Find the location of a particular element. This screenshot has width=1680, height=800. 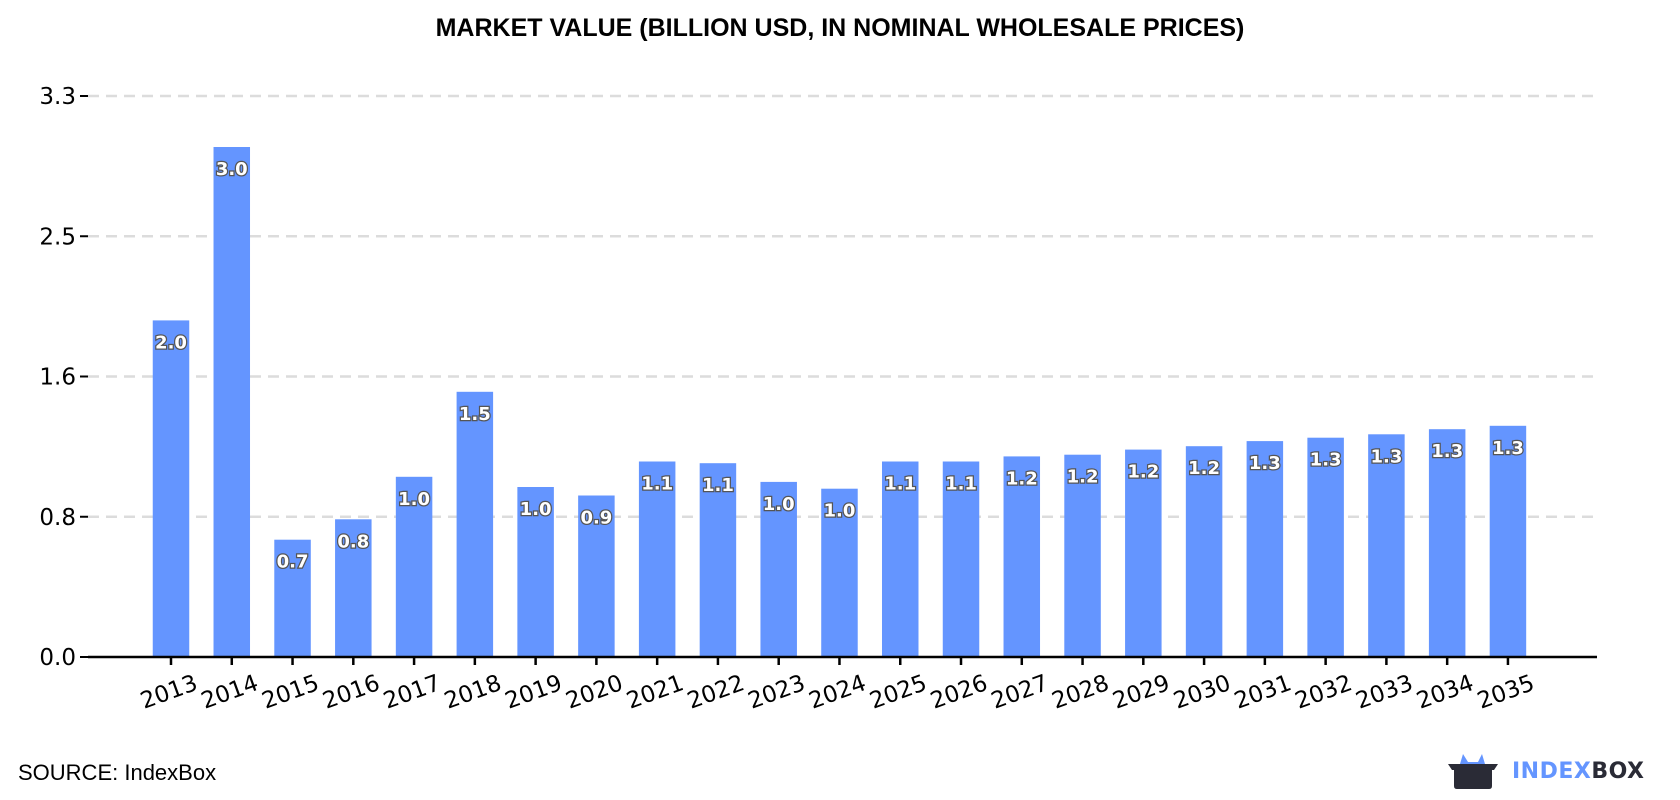

x-tick-label: 2018 is located at coordinates (473, 692).